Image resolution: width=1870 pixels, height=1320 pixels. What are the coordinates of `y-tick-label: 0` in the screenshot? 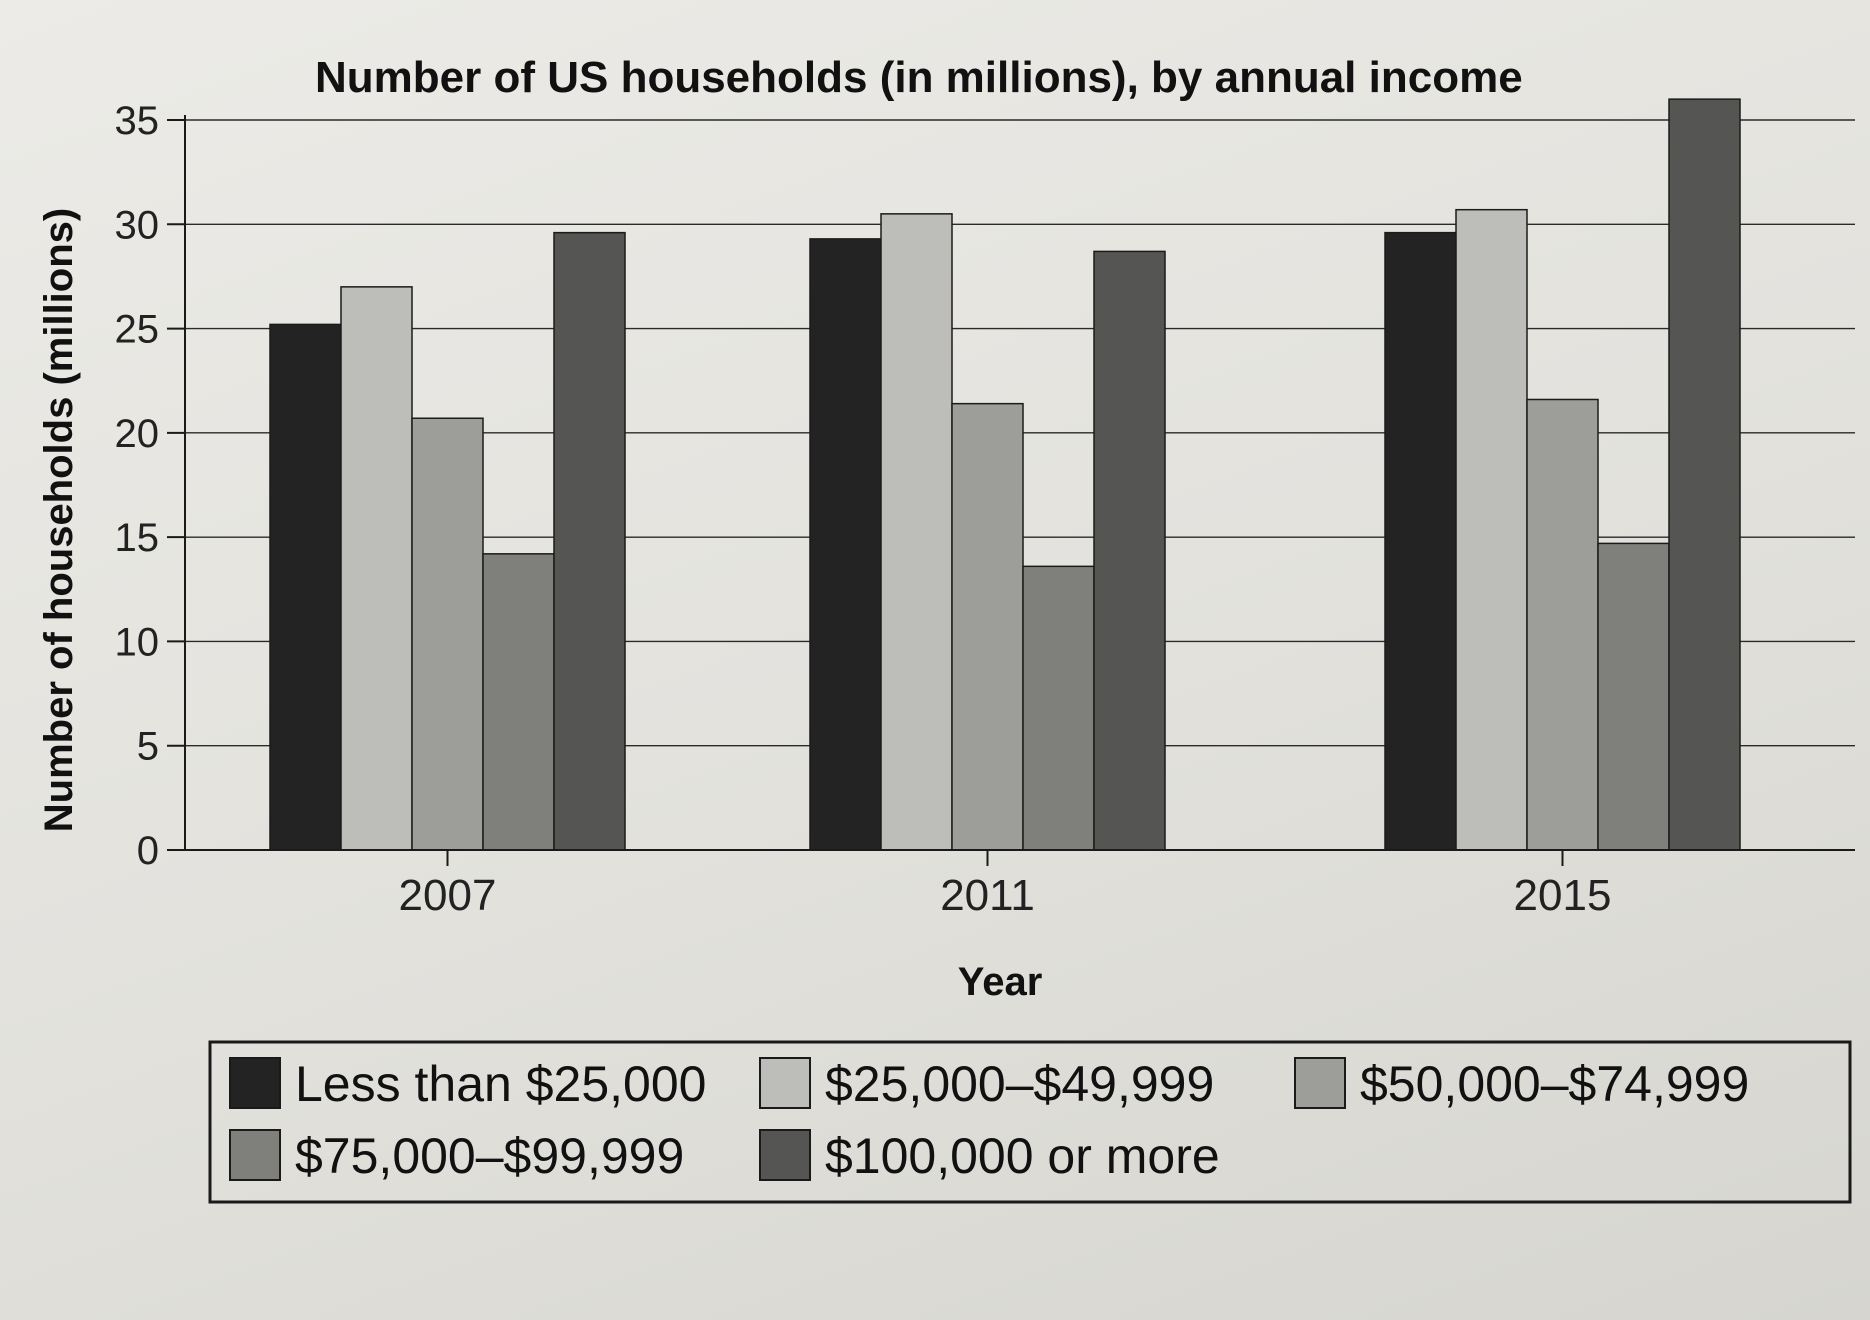 It's located at (148, 851).